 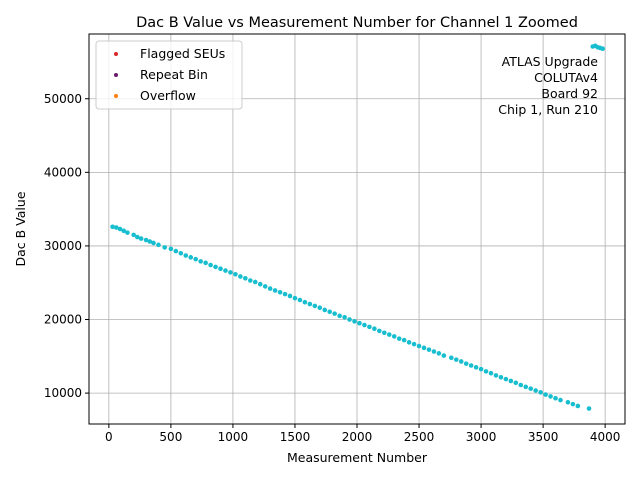 What do you see at coordinates (550, 61) in the screenshot?
I see `annotation-line-1: ATLAS Upgrade` at bounding box center [550, 61].